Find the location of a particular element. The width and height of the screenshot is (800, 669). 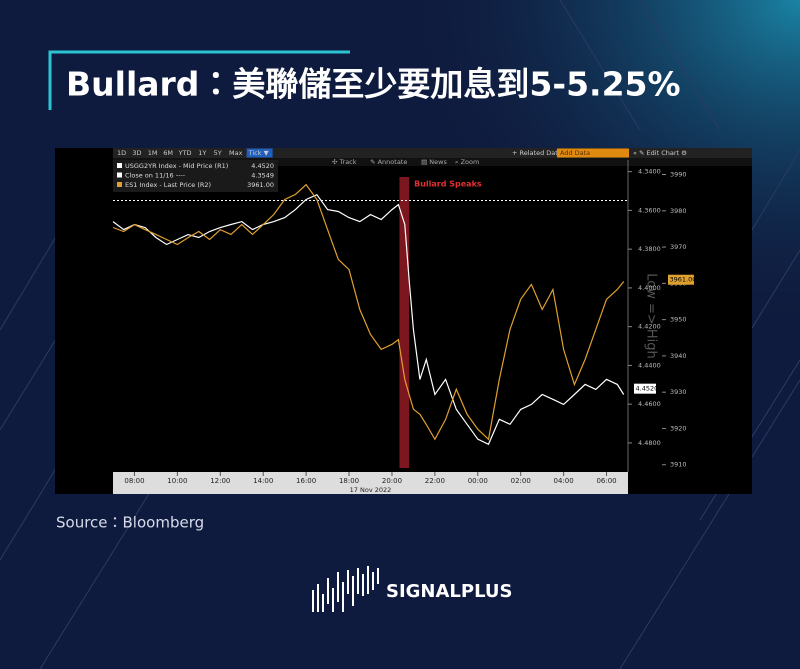

edit-chart: « ✎ Edit Chart ⚙ is located at coordinates (660, 153).